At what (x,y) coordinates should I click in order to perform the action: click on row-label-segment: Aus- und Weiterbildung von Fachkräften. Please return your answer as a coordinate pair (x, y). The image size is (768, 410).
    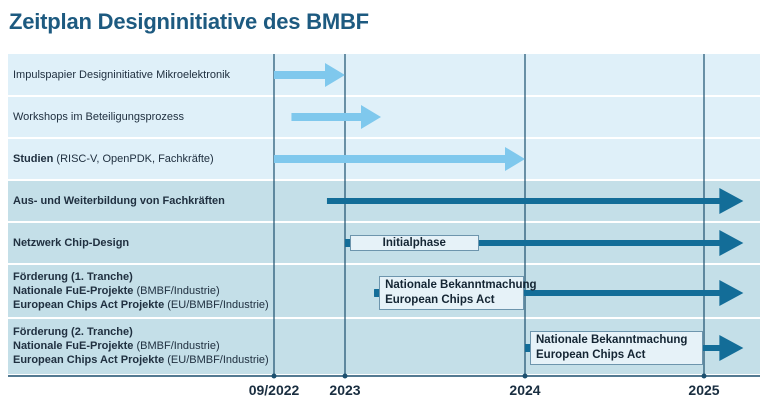
    Looking at the image, I should click on (119, 201).